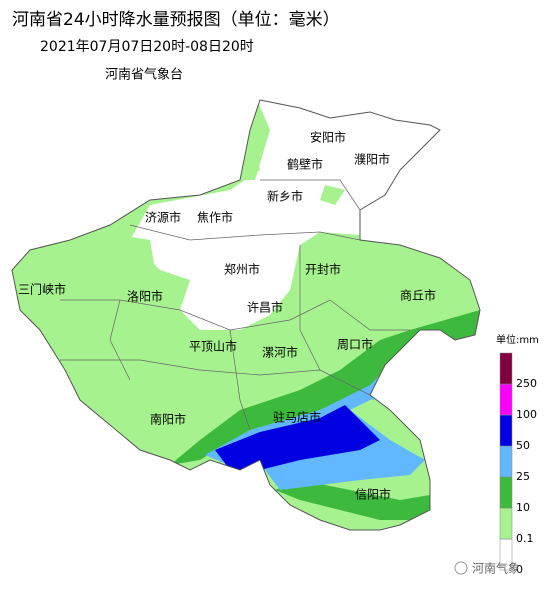  Describe the element at coordinates (42, 289) in the screenshot. I see `city-label: 三门峡市` at that location.